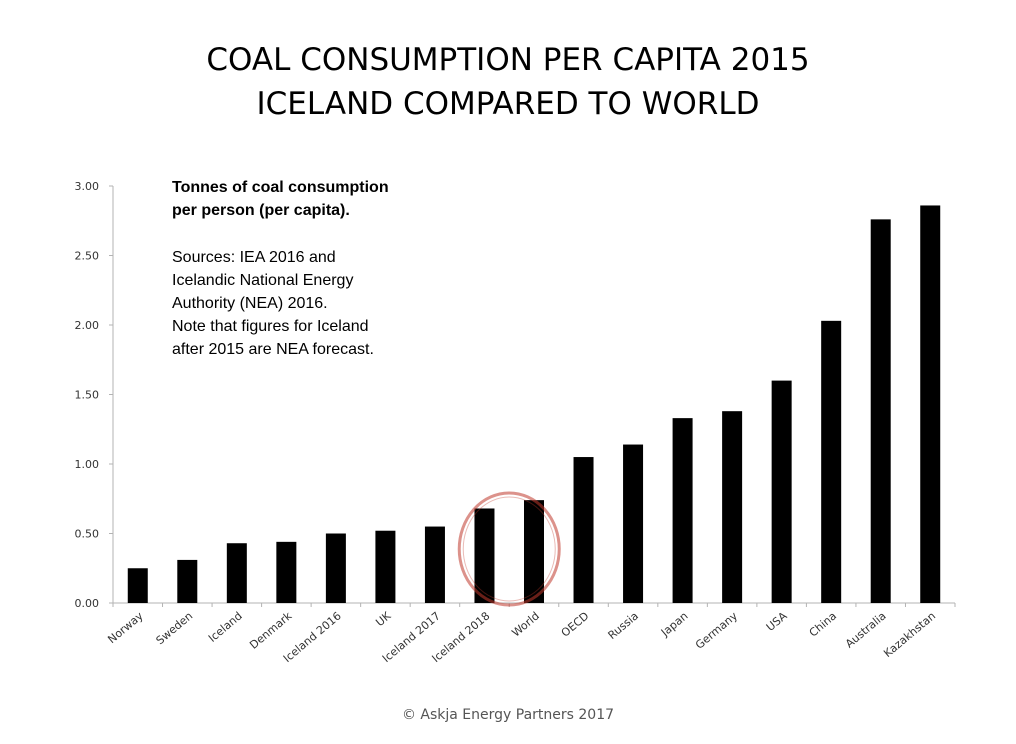  Describe the element at coordinates (87, 534) in the screenshot. I see `y-tick-label: 0.50` at that location.